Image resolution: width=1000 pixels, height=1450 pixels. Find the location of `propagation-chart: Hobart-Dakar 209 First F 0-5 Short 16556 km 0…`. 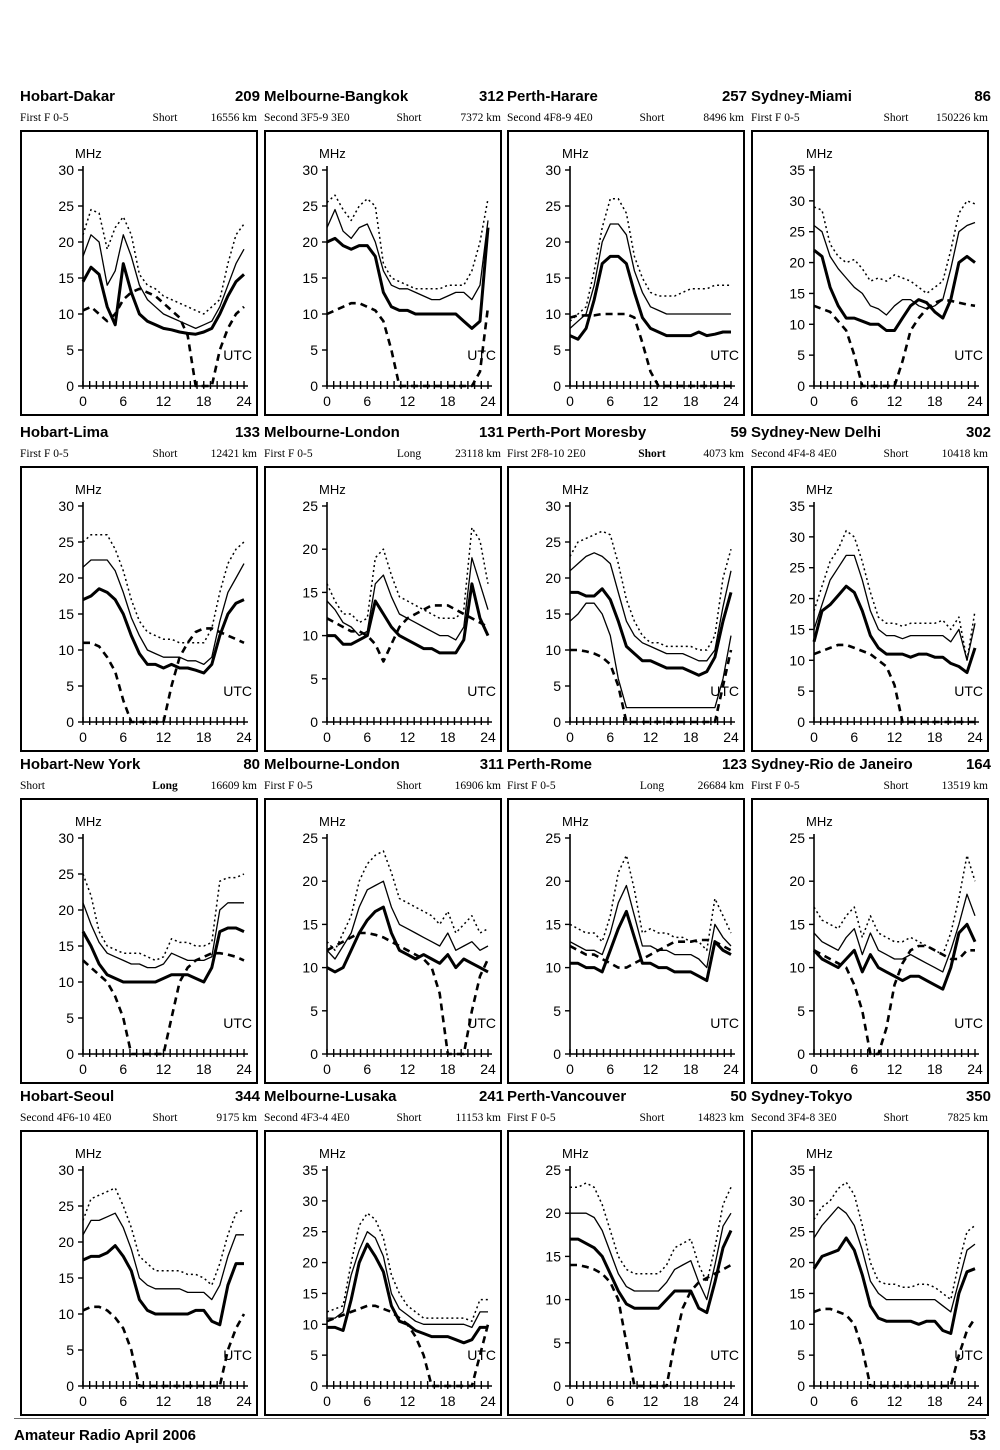

propagation-chart: Hobart-Dakar 209 First F 0-5 Short 16556 km 0… is located at coordinates (141, 257).